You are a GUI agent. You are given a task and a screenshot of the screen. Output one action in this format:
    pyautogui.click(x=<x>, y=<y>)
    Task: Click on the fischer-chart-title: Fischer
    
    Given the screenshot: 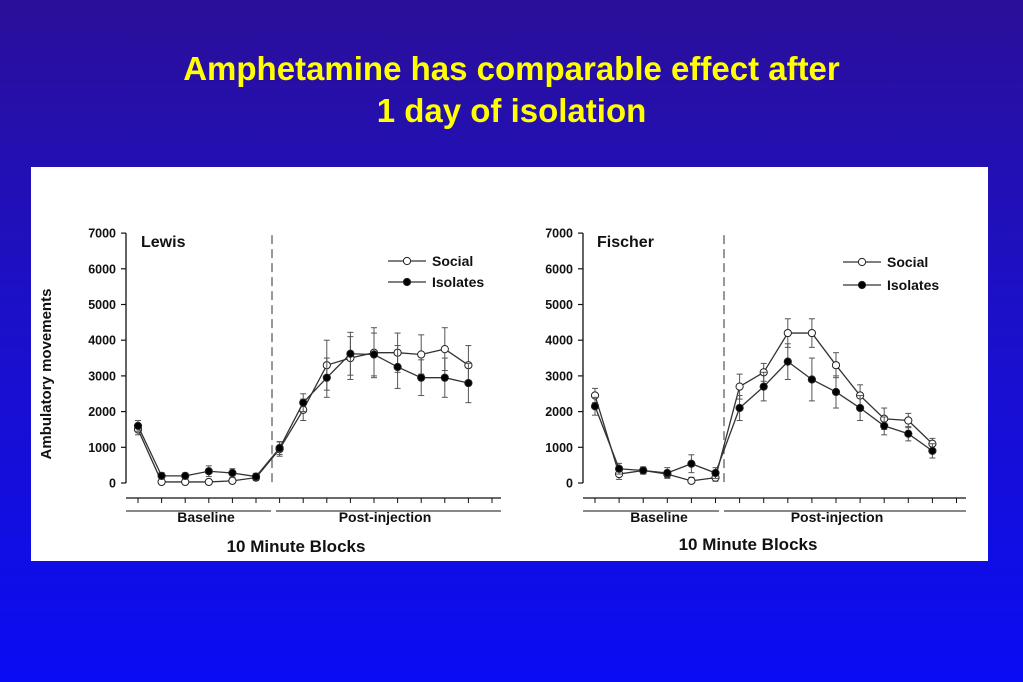 What is the action you would take?
    pyautogui.click(x=625, y=242)
    